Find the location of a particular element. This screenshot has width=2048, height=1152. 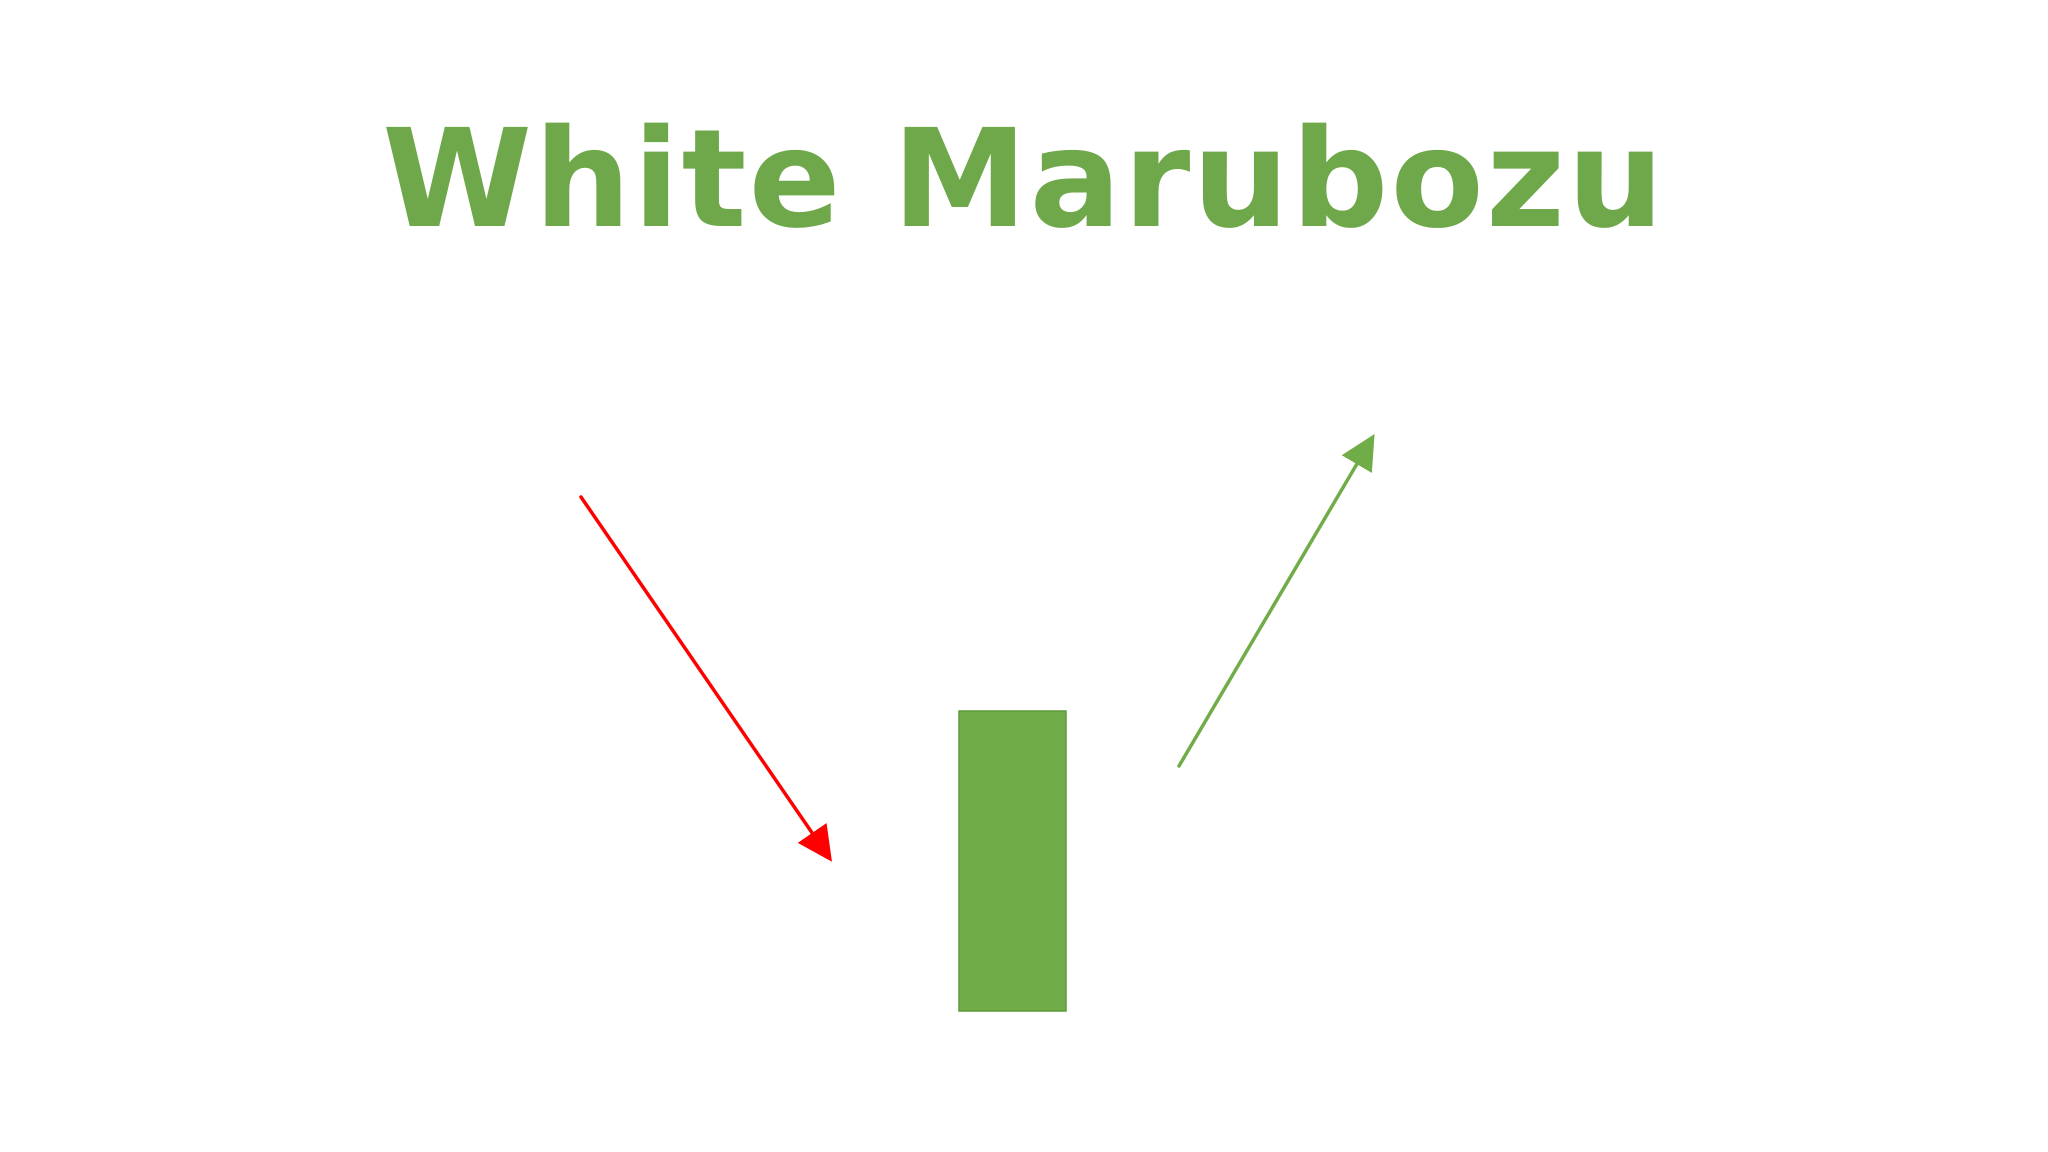

uptrend-arrow is located at coordinates (1276, 600).